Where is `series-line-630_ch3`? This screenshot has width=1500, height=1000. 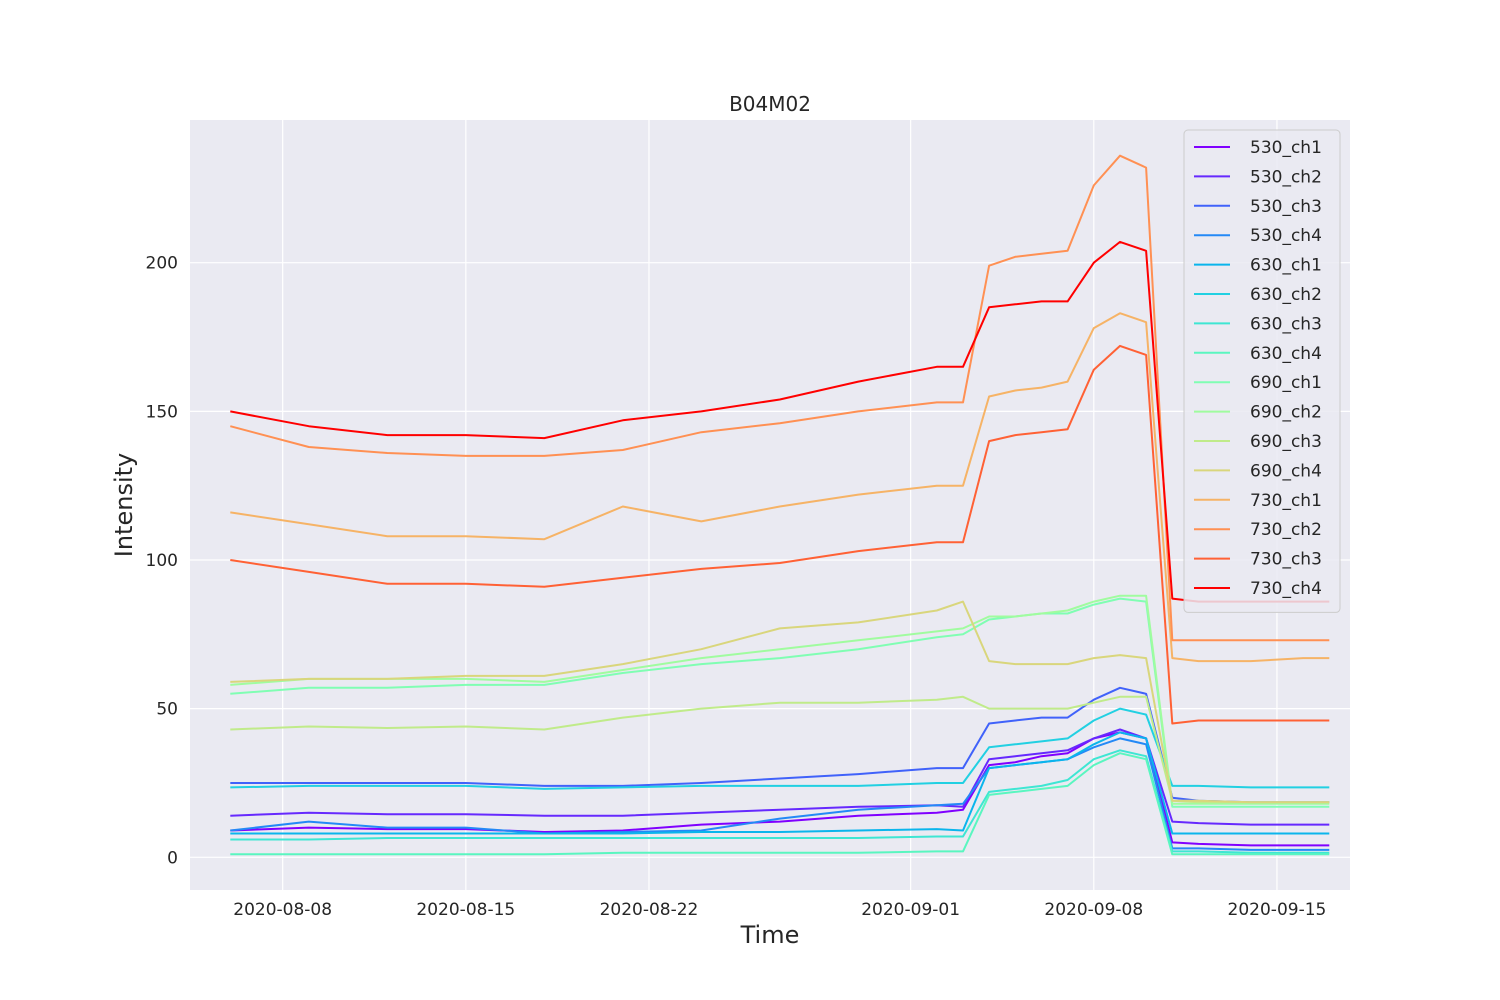
series-line-630_ch3 is located at coordinates (780, 801).